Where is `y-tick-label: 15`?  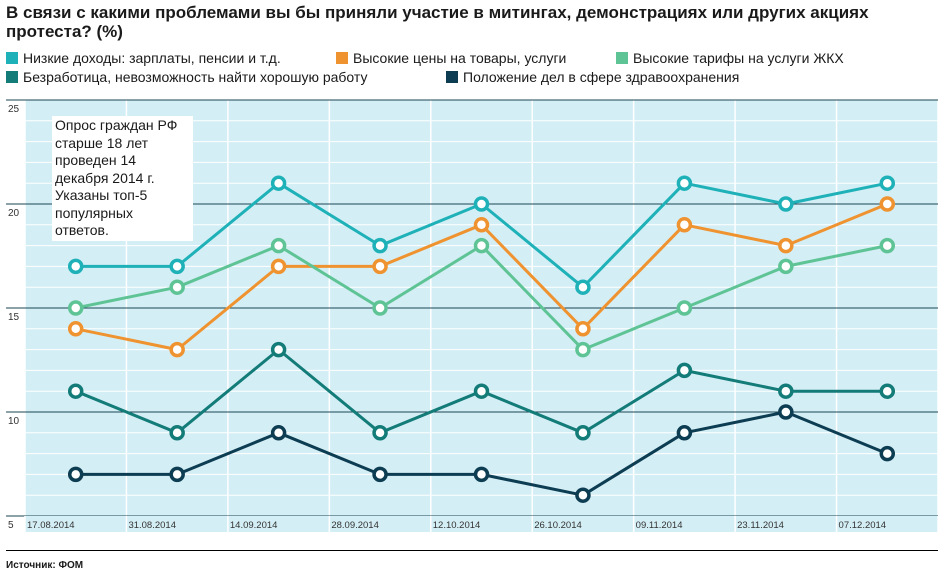
y-tick-label: 15 is located at coordinates (14, 317).